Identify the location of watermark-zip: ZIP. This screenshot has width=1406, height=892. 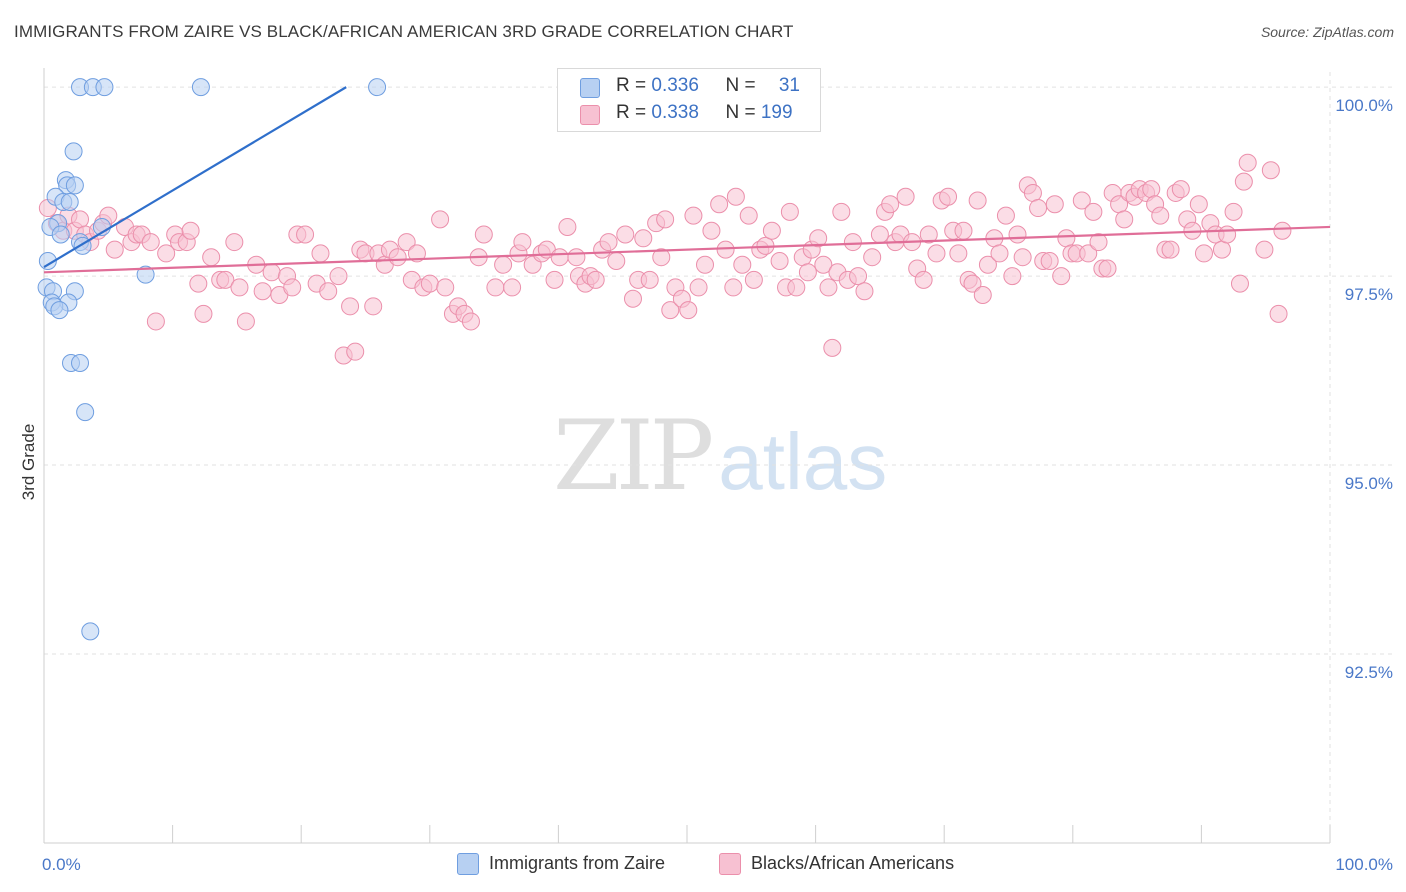
(633, 456).